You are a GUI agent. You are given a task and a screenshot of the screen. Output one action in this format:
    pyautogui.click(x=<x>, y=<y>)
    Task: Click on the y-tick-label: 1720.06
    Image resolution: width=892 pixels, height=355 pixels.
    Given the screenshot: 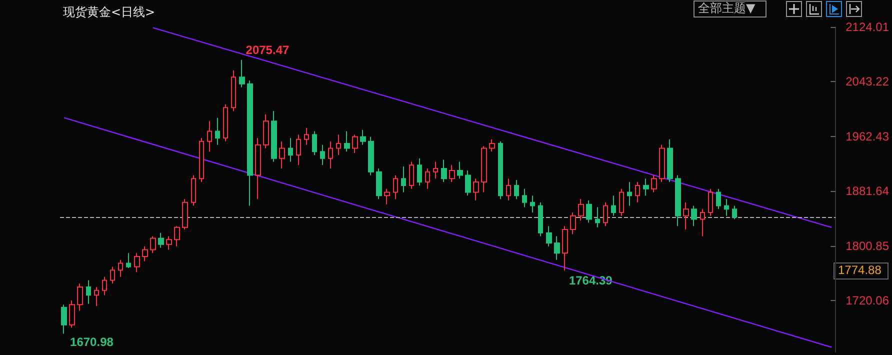 What is the action you would take?
    pyautogui.click(x=868, y=301)
    